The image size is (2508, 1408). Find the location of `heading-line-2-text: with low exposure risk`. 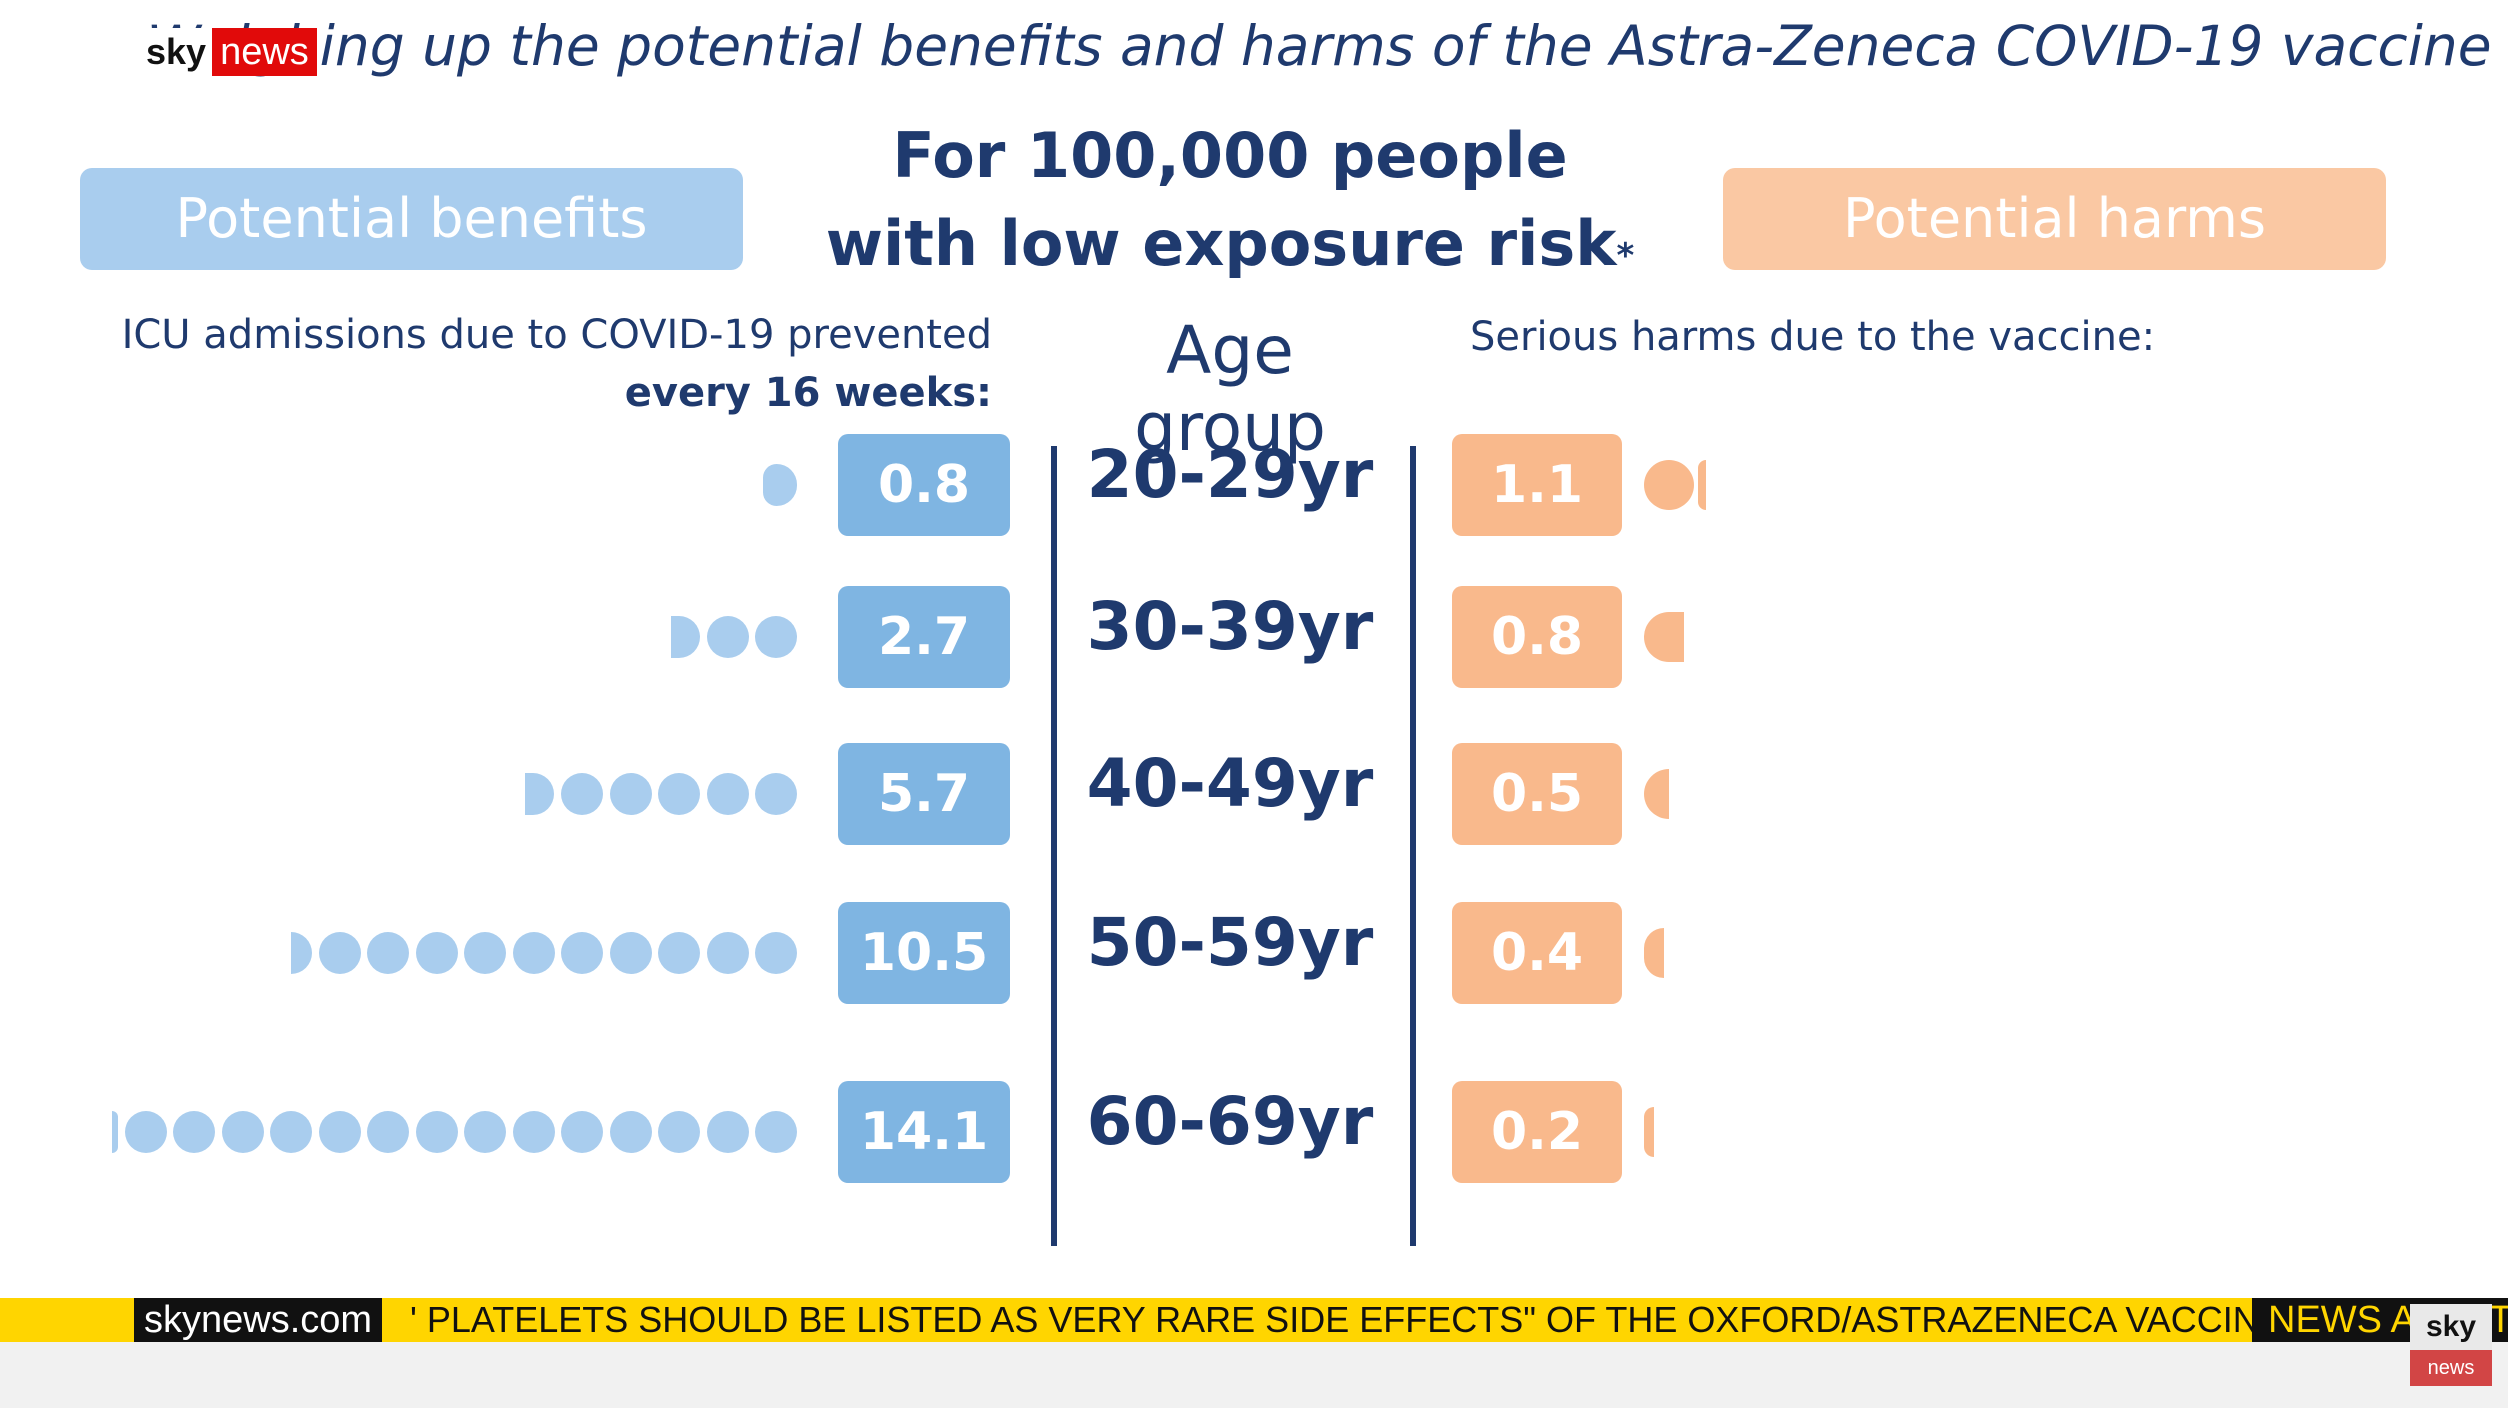

heading-line-2-text: with low exposure risk is located at coordinates (1221, 243).